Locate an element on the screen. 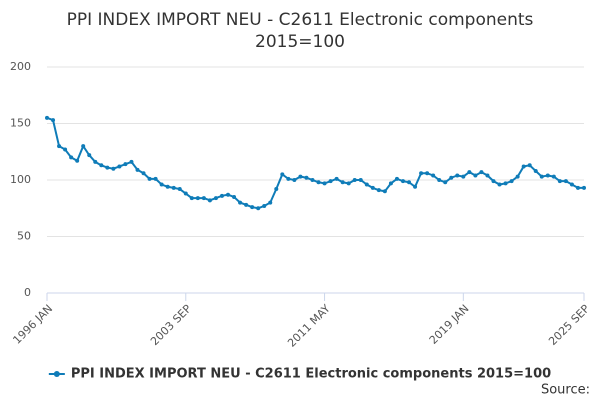 The image size is (600, 400). chart-subtitle: 2015=100 is located at coordinates (300, 42).